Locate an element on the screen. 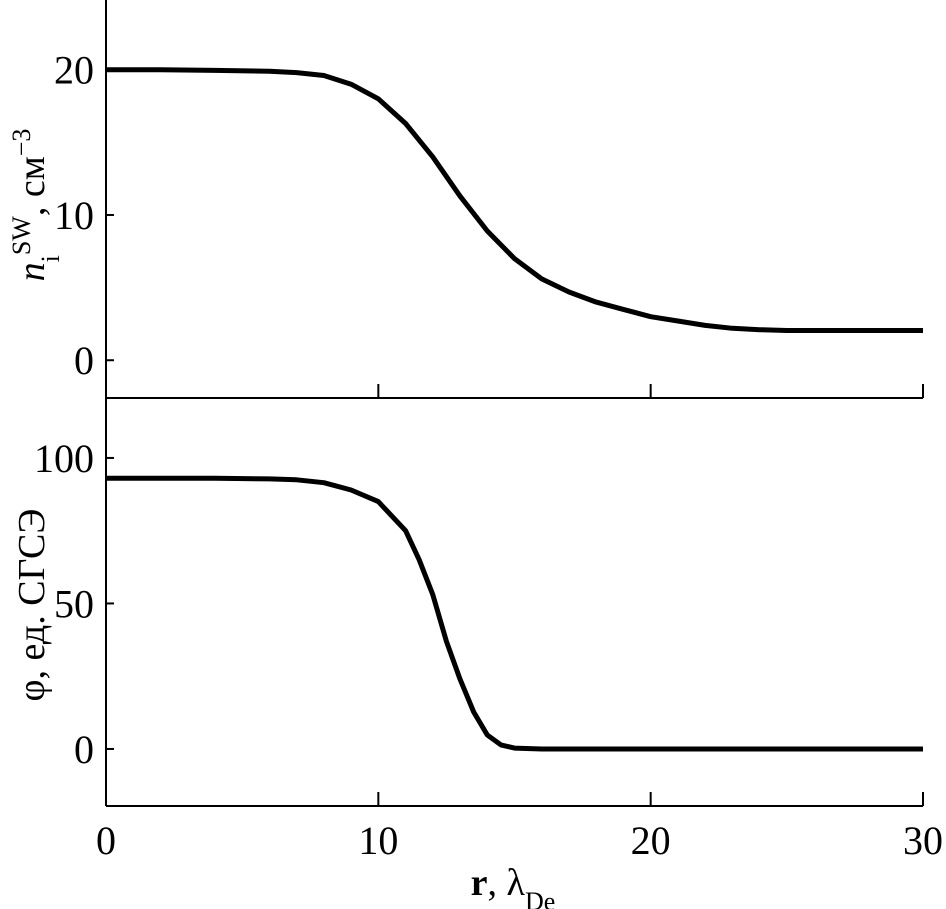 The height and width of the screenshot is (909, 946). y-tick-label: 50 is located at coordinates (74, 603).